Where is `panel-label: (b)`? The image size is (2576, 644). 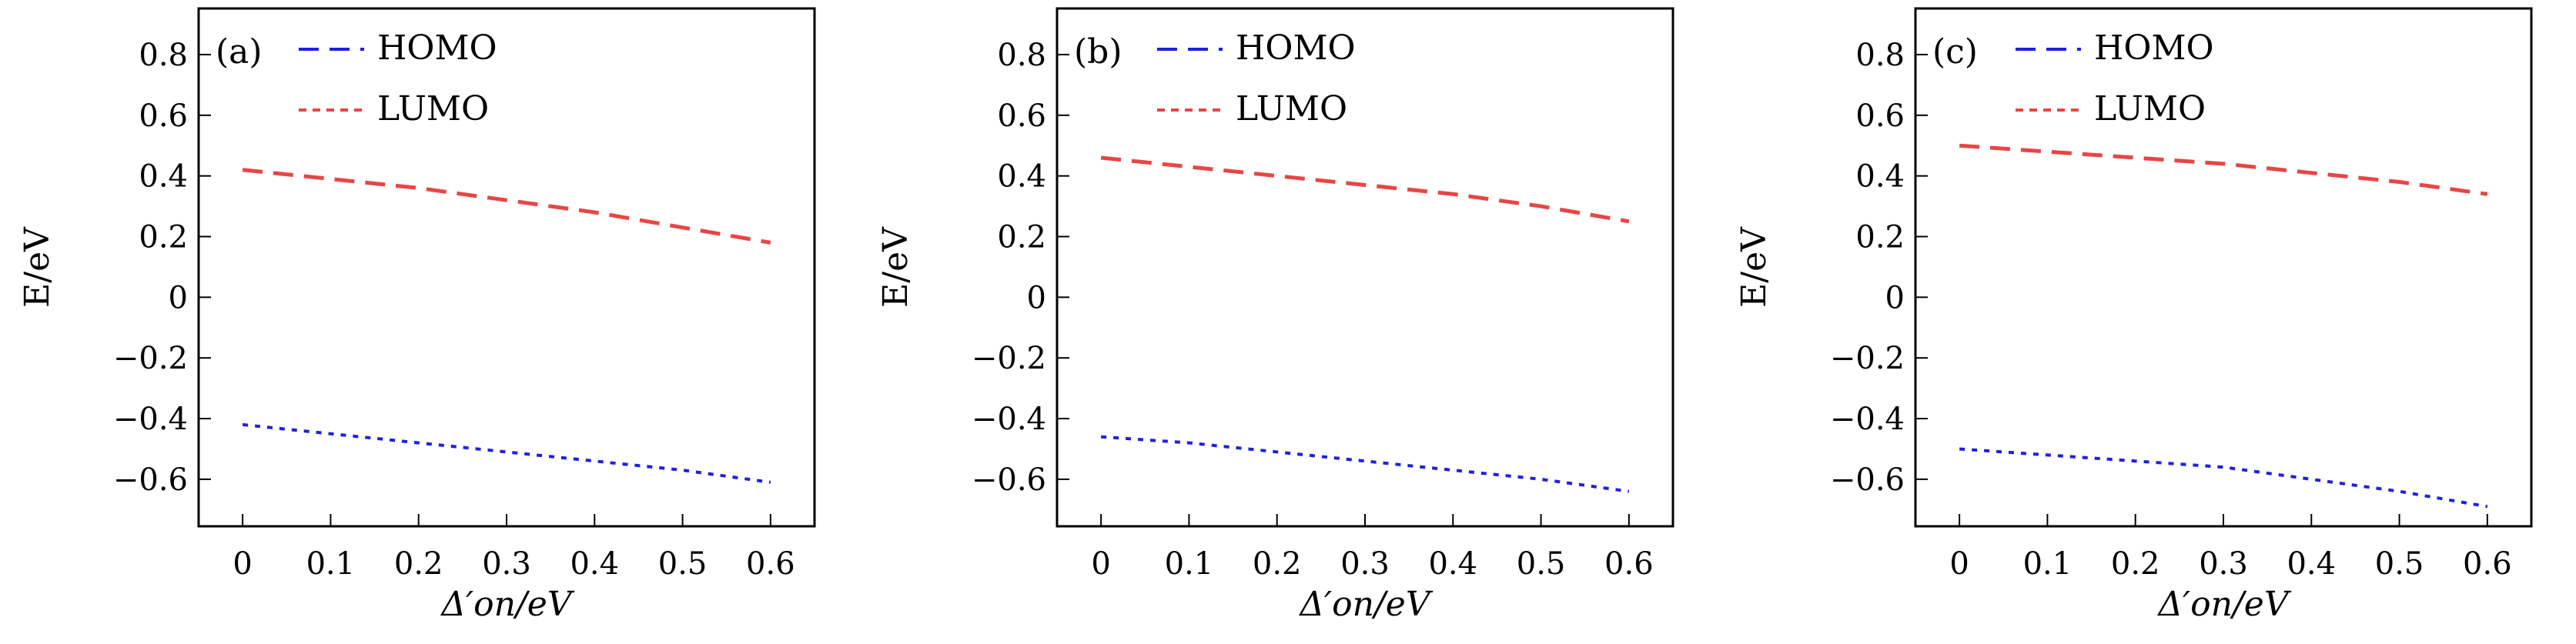
panel-label: (b) is located at coordinates (1098, 52).